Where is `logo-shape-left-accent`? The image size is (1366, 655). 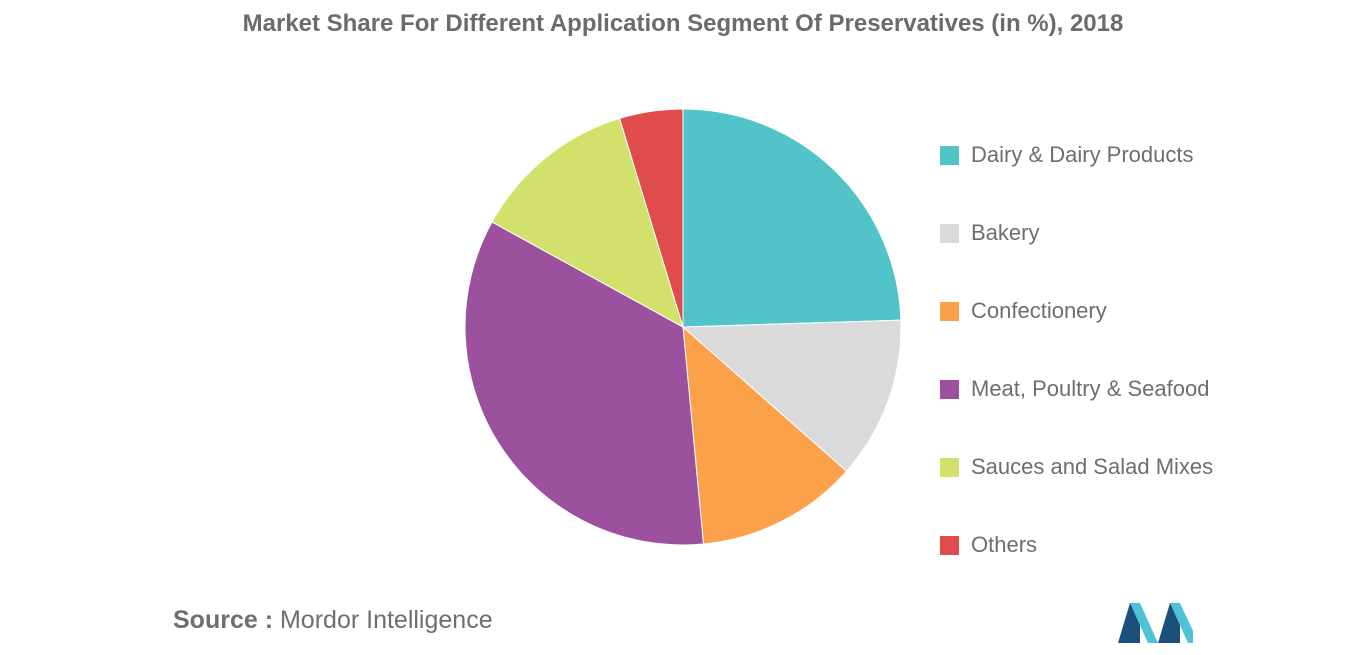
logo-shape-left-accent is located at coordinates (1144, 623).